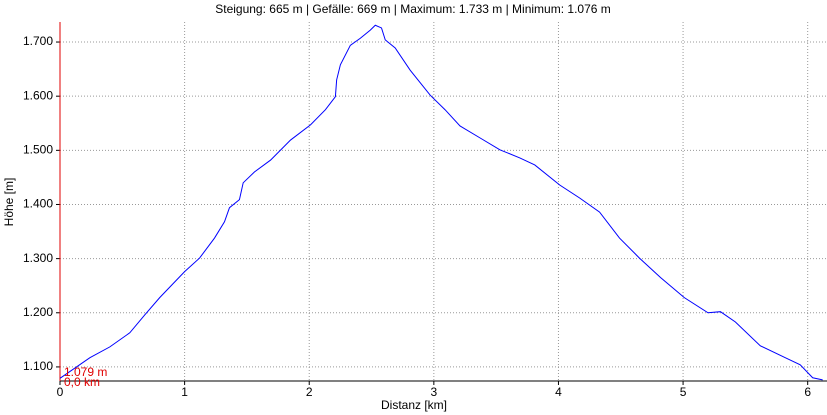 This screenshot has width=827, height=415. What do you see at coordinates (414, 405) in the screenshot?
I see `x-axis-label: Distanz [km]` at bounding box center [414, 405].